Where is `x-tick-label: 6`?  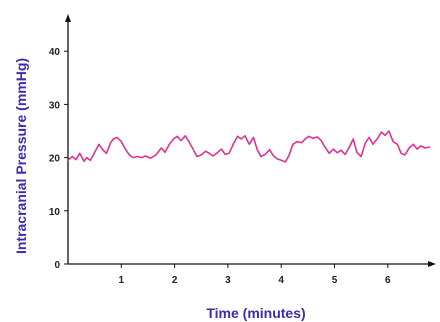
x-tick-label: 6 is located at coordinates (388, 280).